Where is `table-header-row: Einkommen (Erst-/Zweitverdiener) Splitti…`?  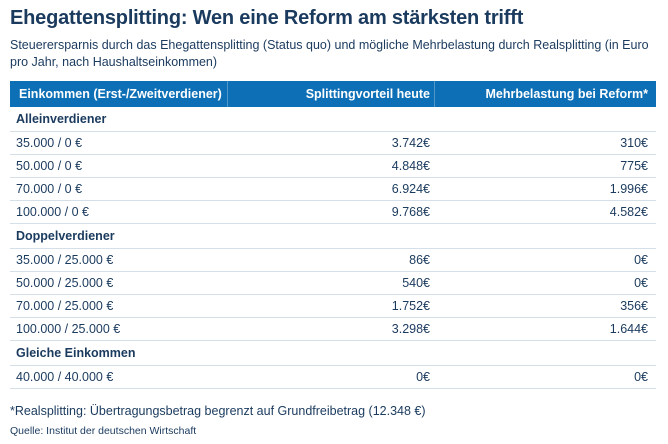 table-header-row: Einkommen (Erst-/Zweitverdiener) Splitti… is located at coordinates (333, 94).